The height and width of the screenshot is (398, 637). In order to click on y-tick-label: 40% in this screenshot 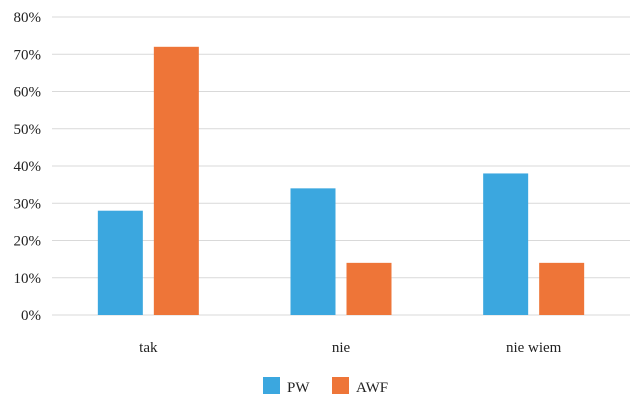, I will do `click(28, 167)`.